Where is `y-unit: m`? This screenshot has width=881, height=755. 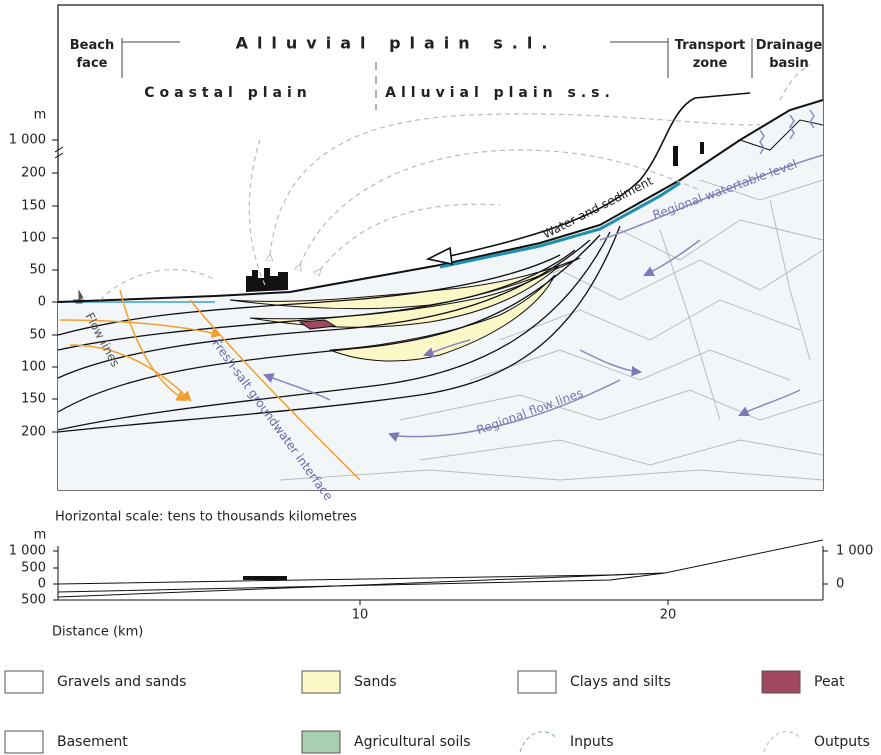 y-unit: m is located at coordinates (40, 115).